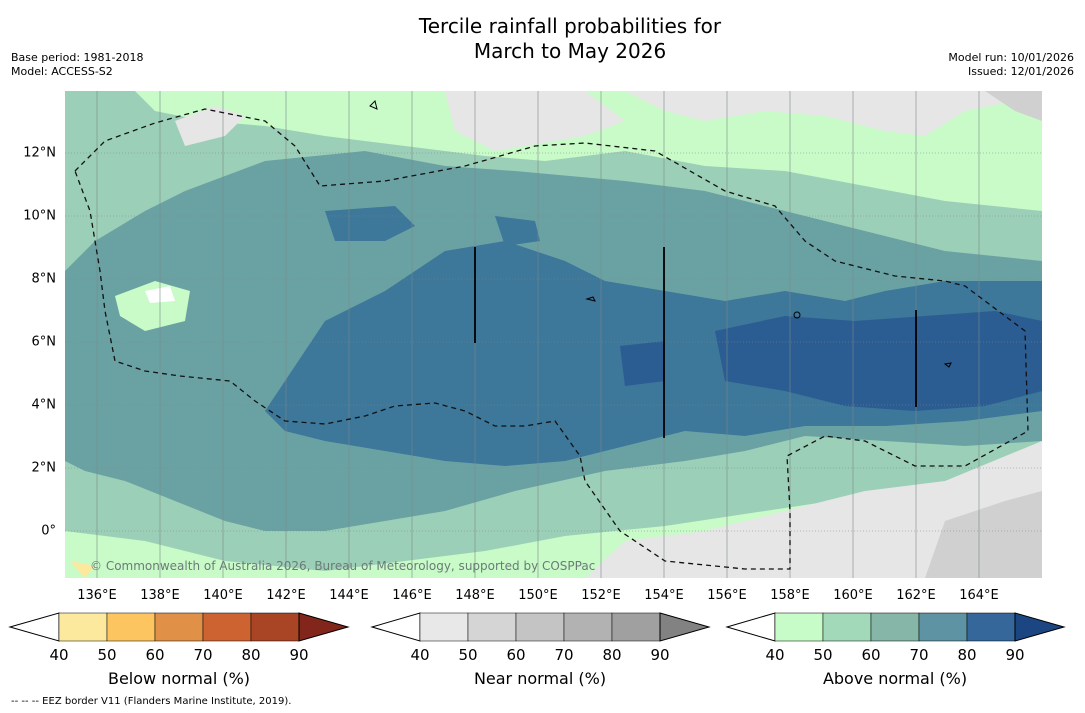  Describe the element at coordinates (412, 595) in the screenshot. I see `x-tick: 146°E` at that location.